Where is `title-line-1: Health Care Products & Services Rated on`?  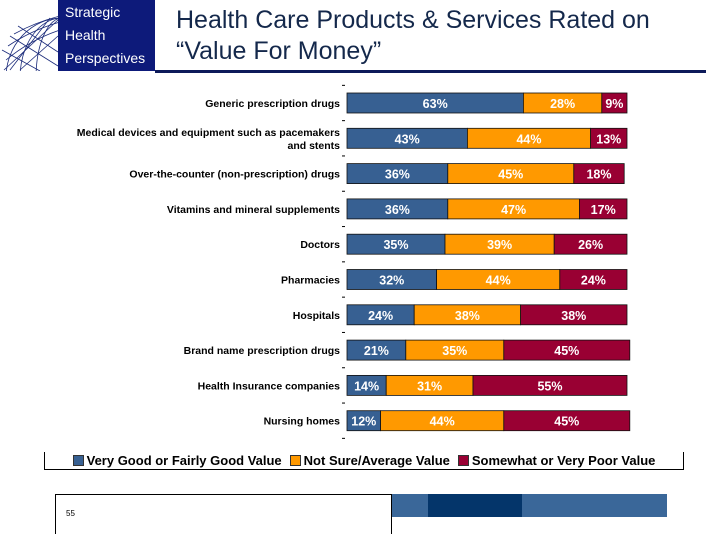
title-line-1: Health Care Products & Services Rated on is located at coordinates (413, 20).